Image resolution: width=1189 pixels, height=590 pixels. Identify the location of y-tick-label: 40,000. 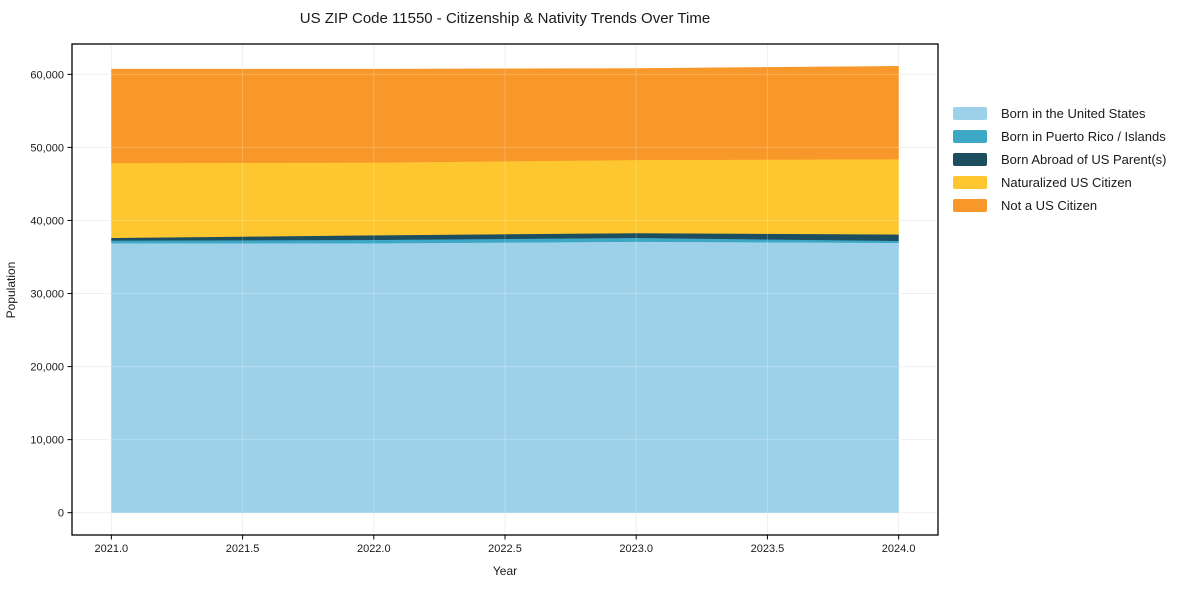
(47, 221).